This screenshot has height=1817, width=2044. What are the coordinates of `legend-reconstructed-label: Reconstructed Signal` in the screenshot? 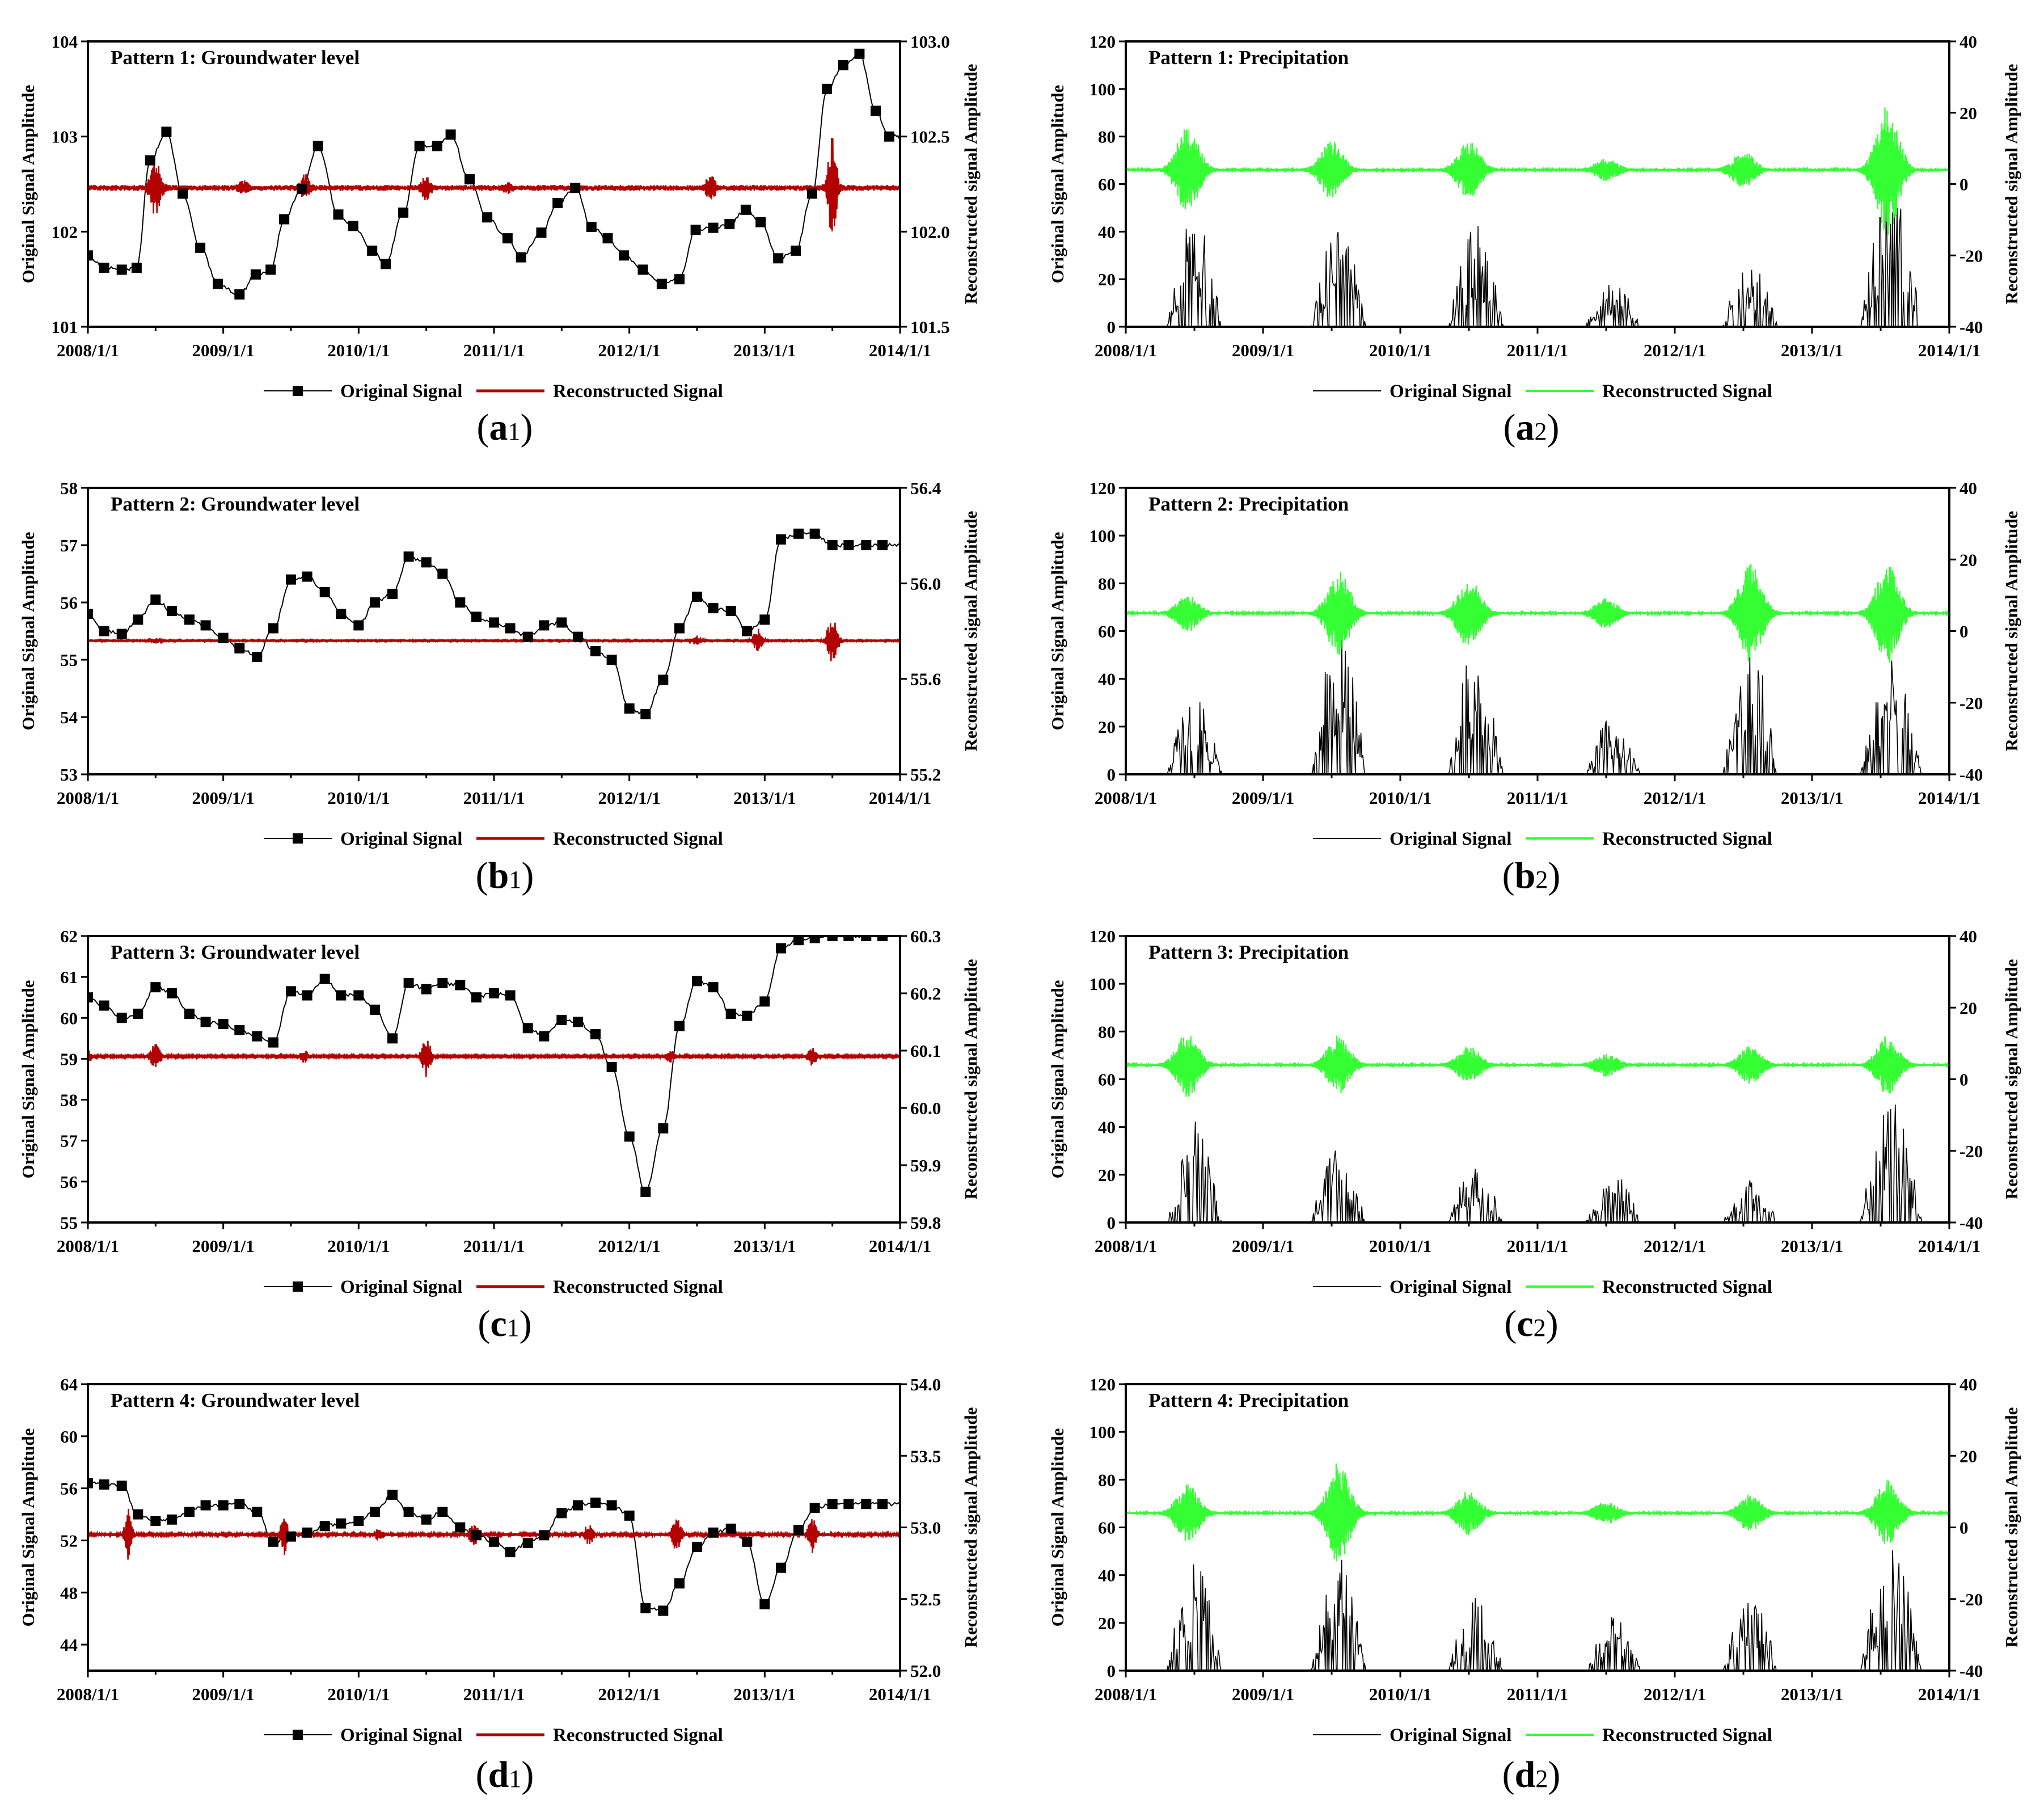 It's located at (638, 1735).